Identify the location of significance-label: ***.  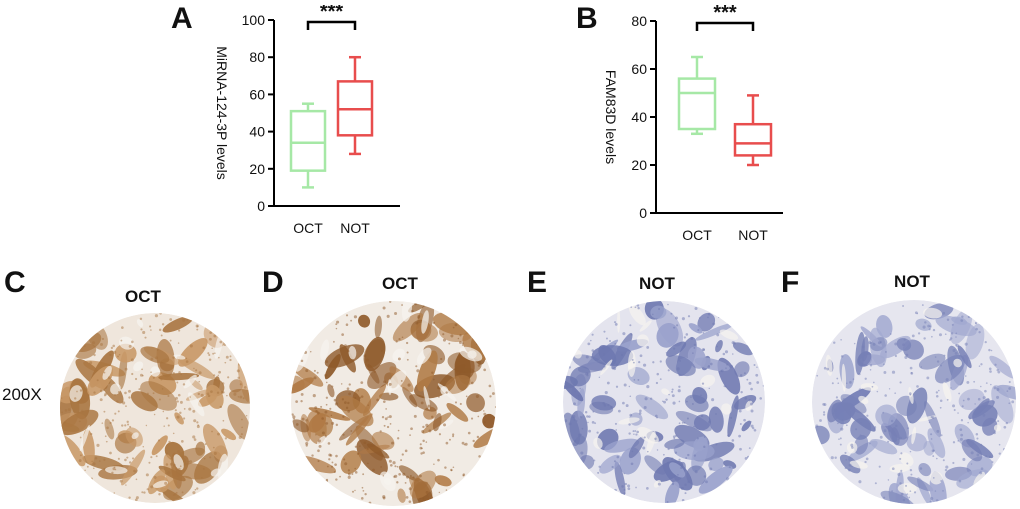
(725, 14).